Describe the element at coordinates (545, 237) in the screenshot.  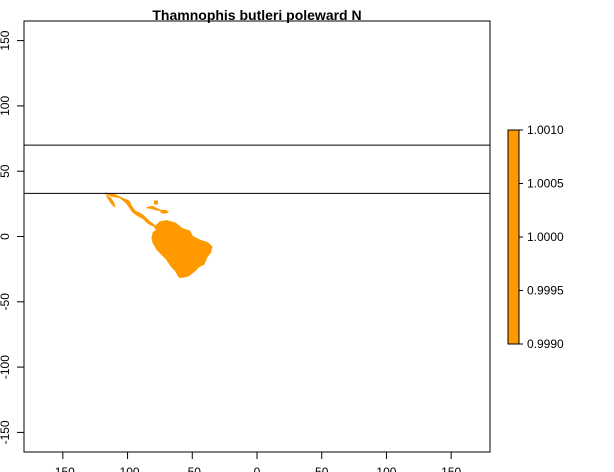
I see `legend-tick-label: 1.0000` at that location.